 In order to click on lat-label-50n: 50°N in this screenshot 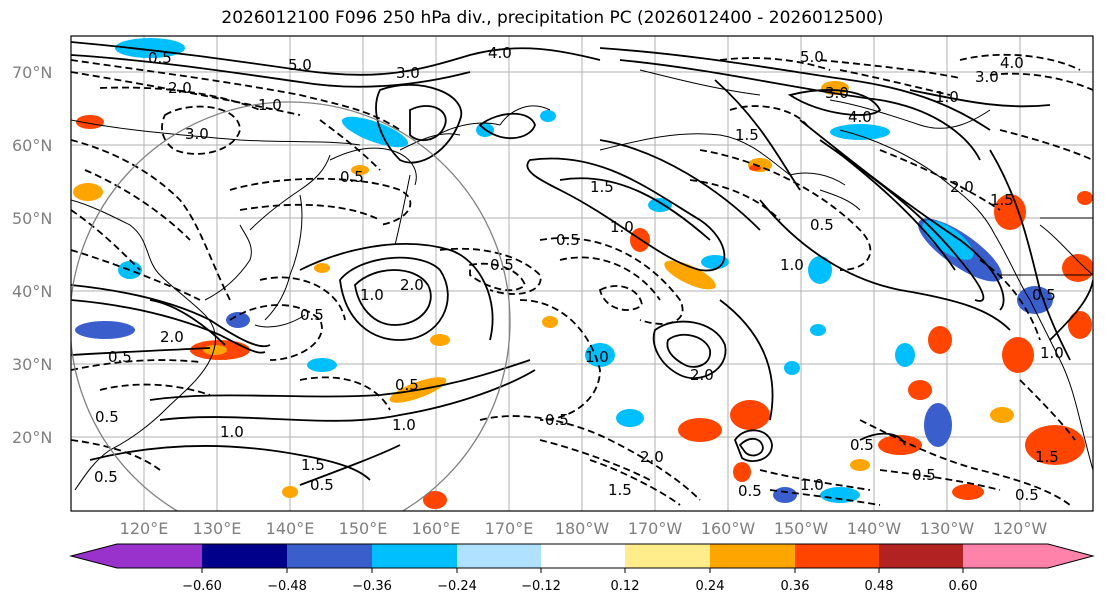, I will do `click(32, 218)`.